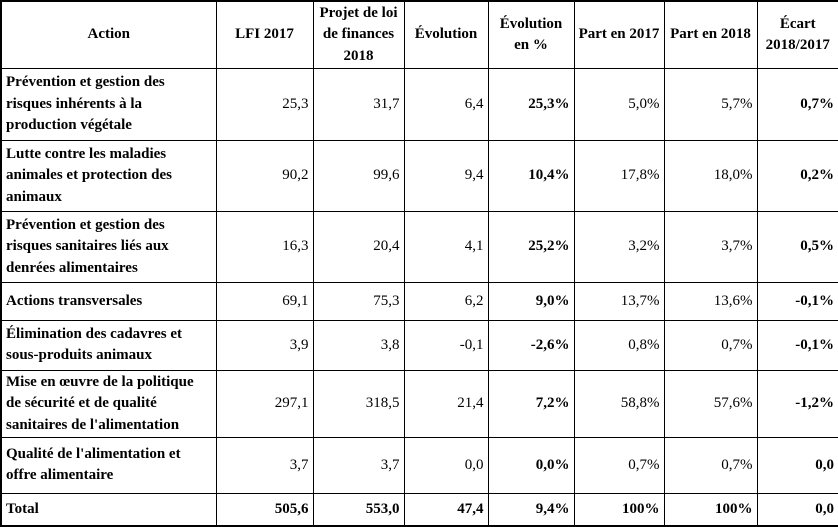 The width and height of the screenshot is (838, 527). Describe the element at coordinates (358, 246) in the screenshot. I see `cell-plf-2018: 20,4` at that location.